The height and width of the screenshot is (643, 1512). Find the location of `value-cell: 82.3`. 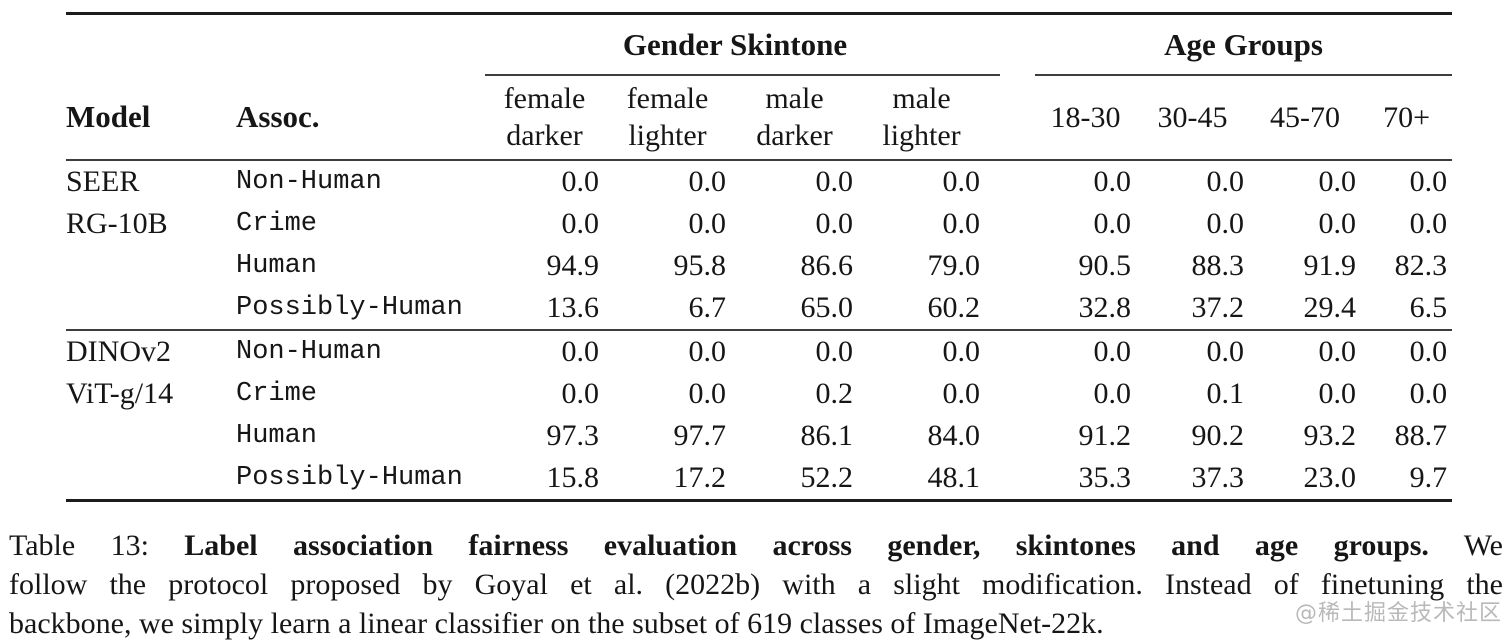

value-cell: 82.3 is located at coordinates (1421, 265).